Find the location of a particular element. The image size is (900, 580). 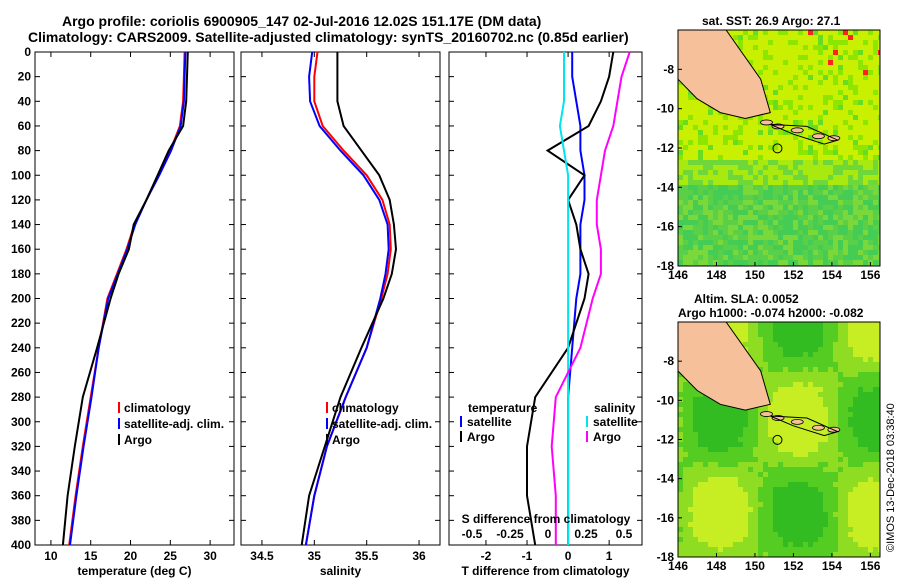

temperature-panel-xlabel: temperature (deg C) is located at coordinates (134, 571).